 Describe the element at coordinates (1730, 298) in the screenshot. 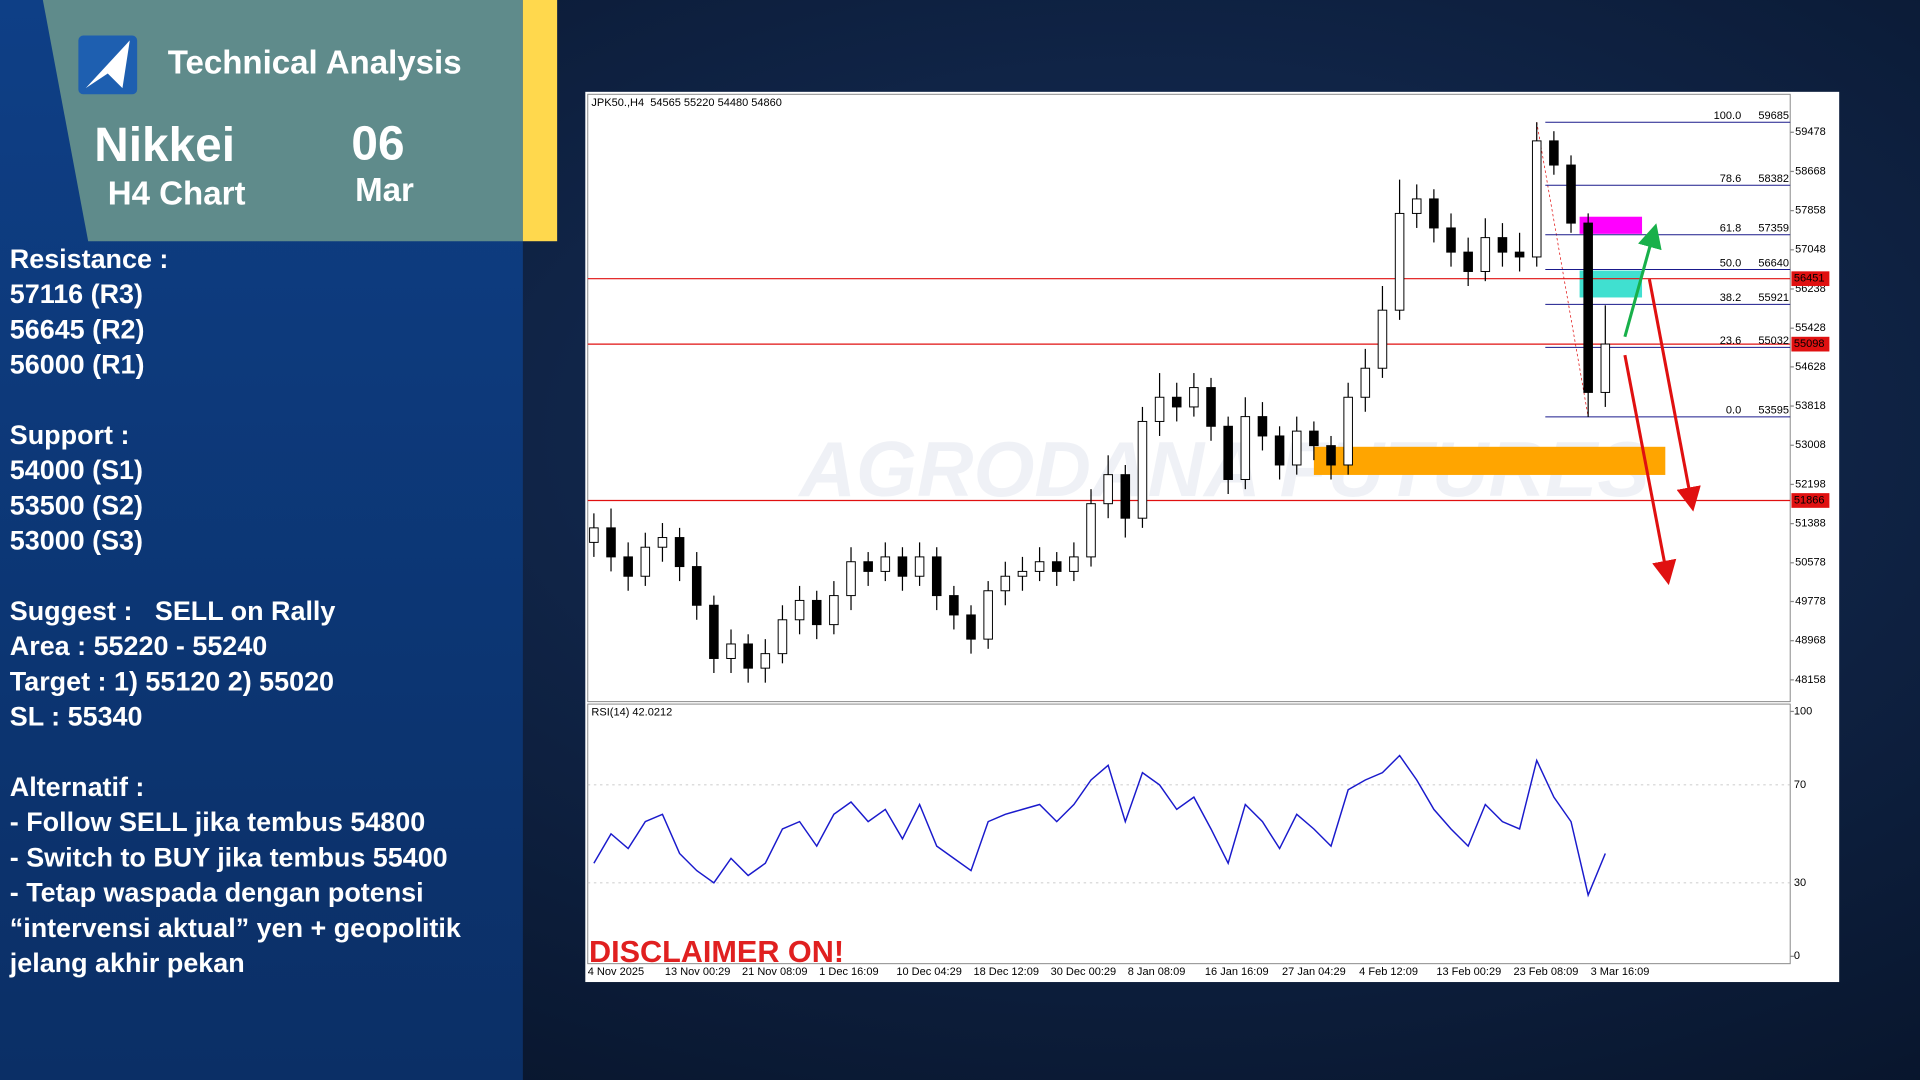

I see `fib-level: 38.2` at that location.